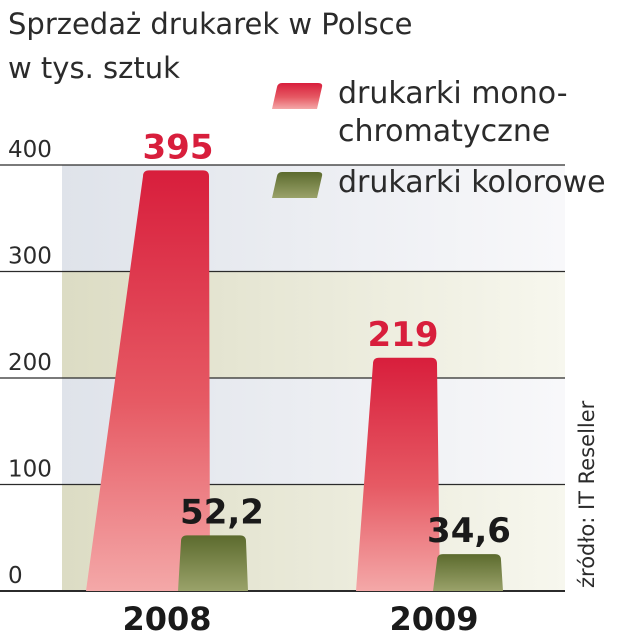 The width and height of the screenshot is (619, 640). Describe the element at coordinates (178, 147) in the screenshot. I see `data-label-2008-0: 395` at that location.